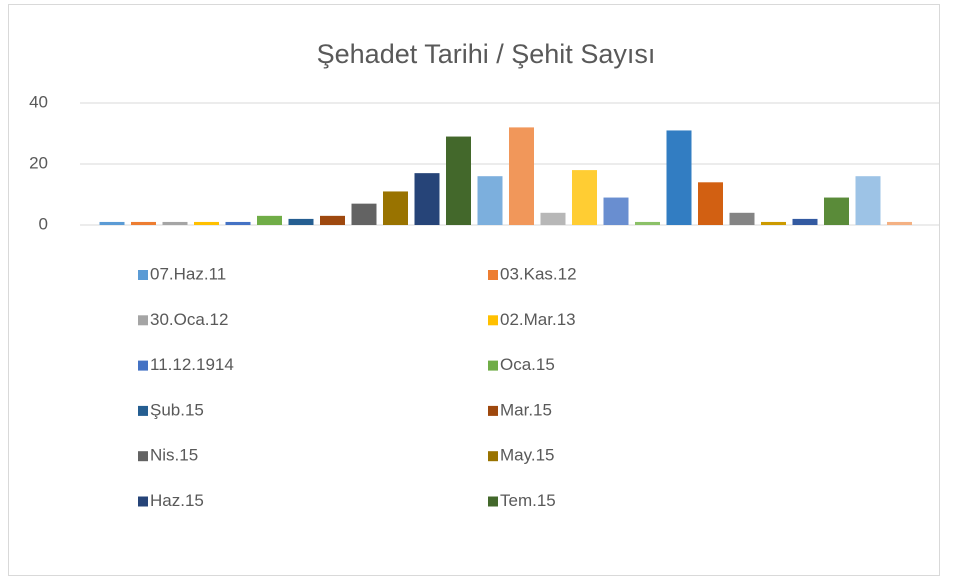 This screenshot has height=581, width=959. I want to click on chart-title: Şehadet Tarihi / Şehit Sayısı, so click(486, 54).